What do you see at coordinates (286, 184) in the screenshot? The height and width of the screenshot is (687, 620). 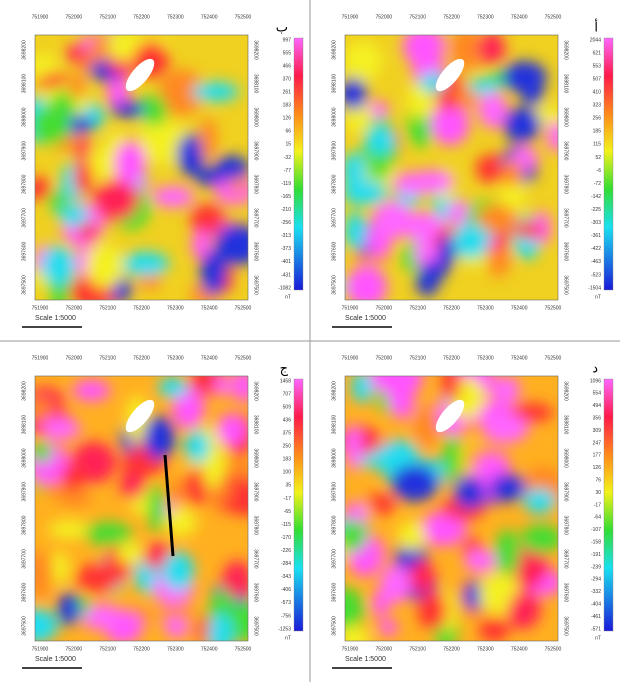 I see `colorbar-label: -119` at bounding box center [286, 184].